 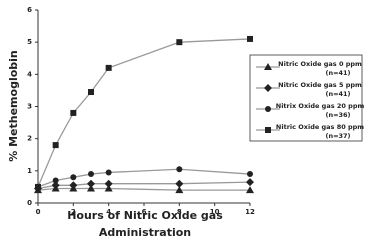 What do you see at coordinates (29, 139) in the screenshot?
I see `y-tick-label: 2` at bounding box center [29, 139].